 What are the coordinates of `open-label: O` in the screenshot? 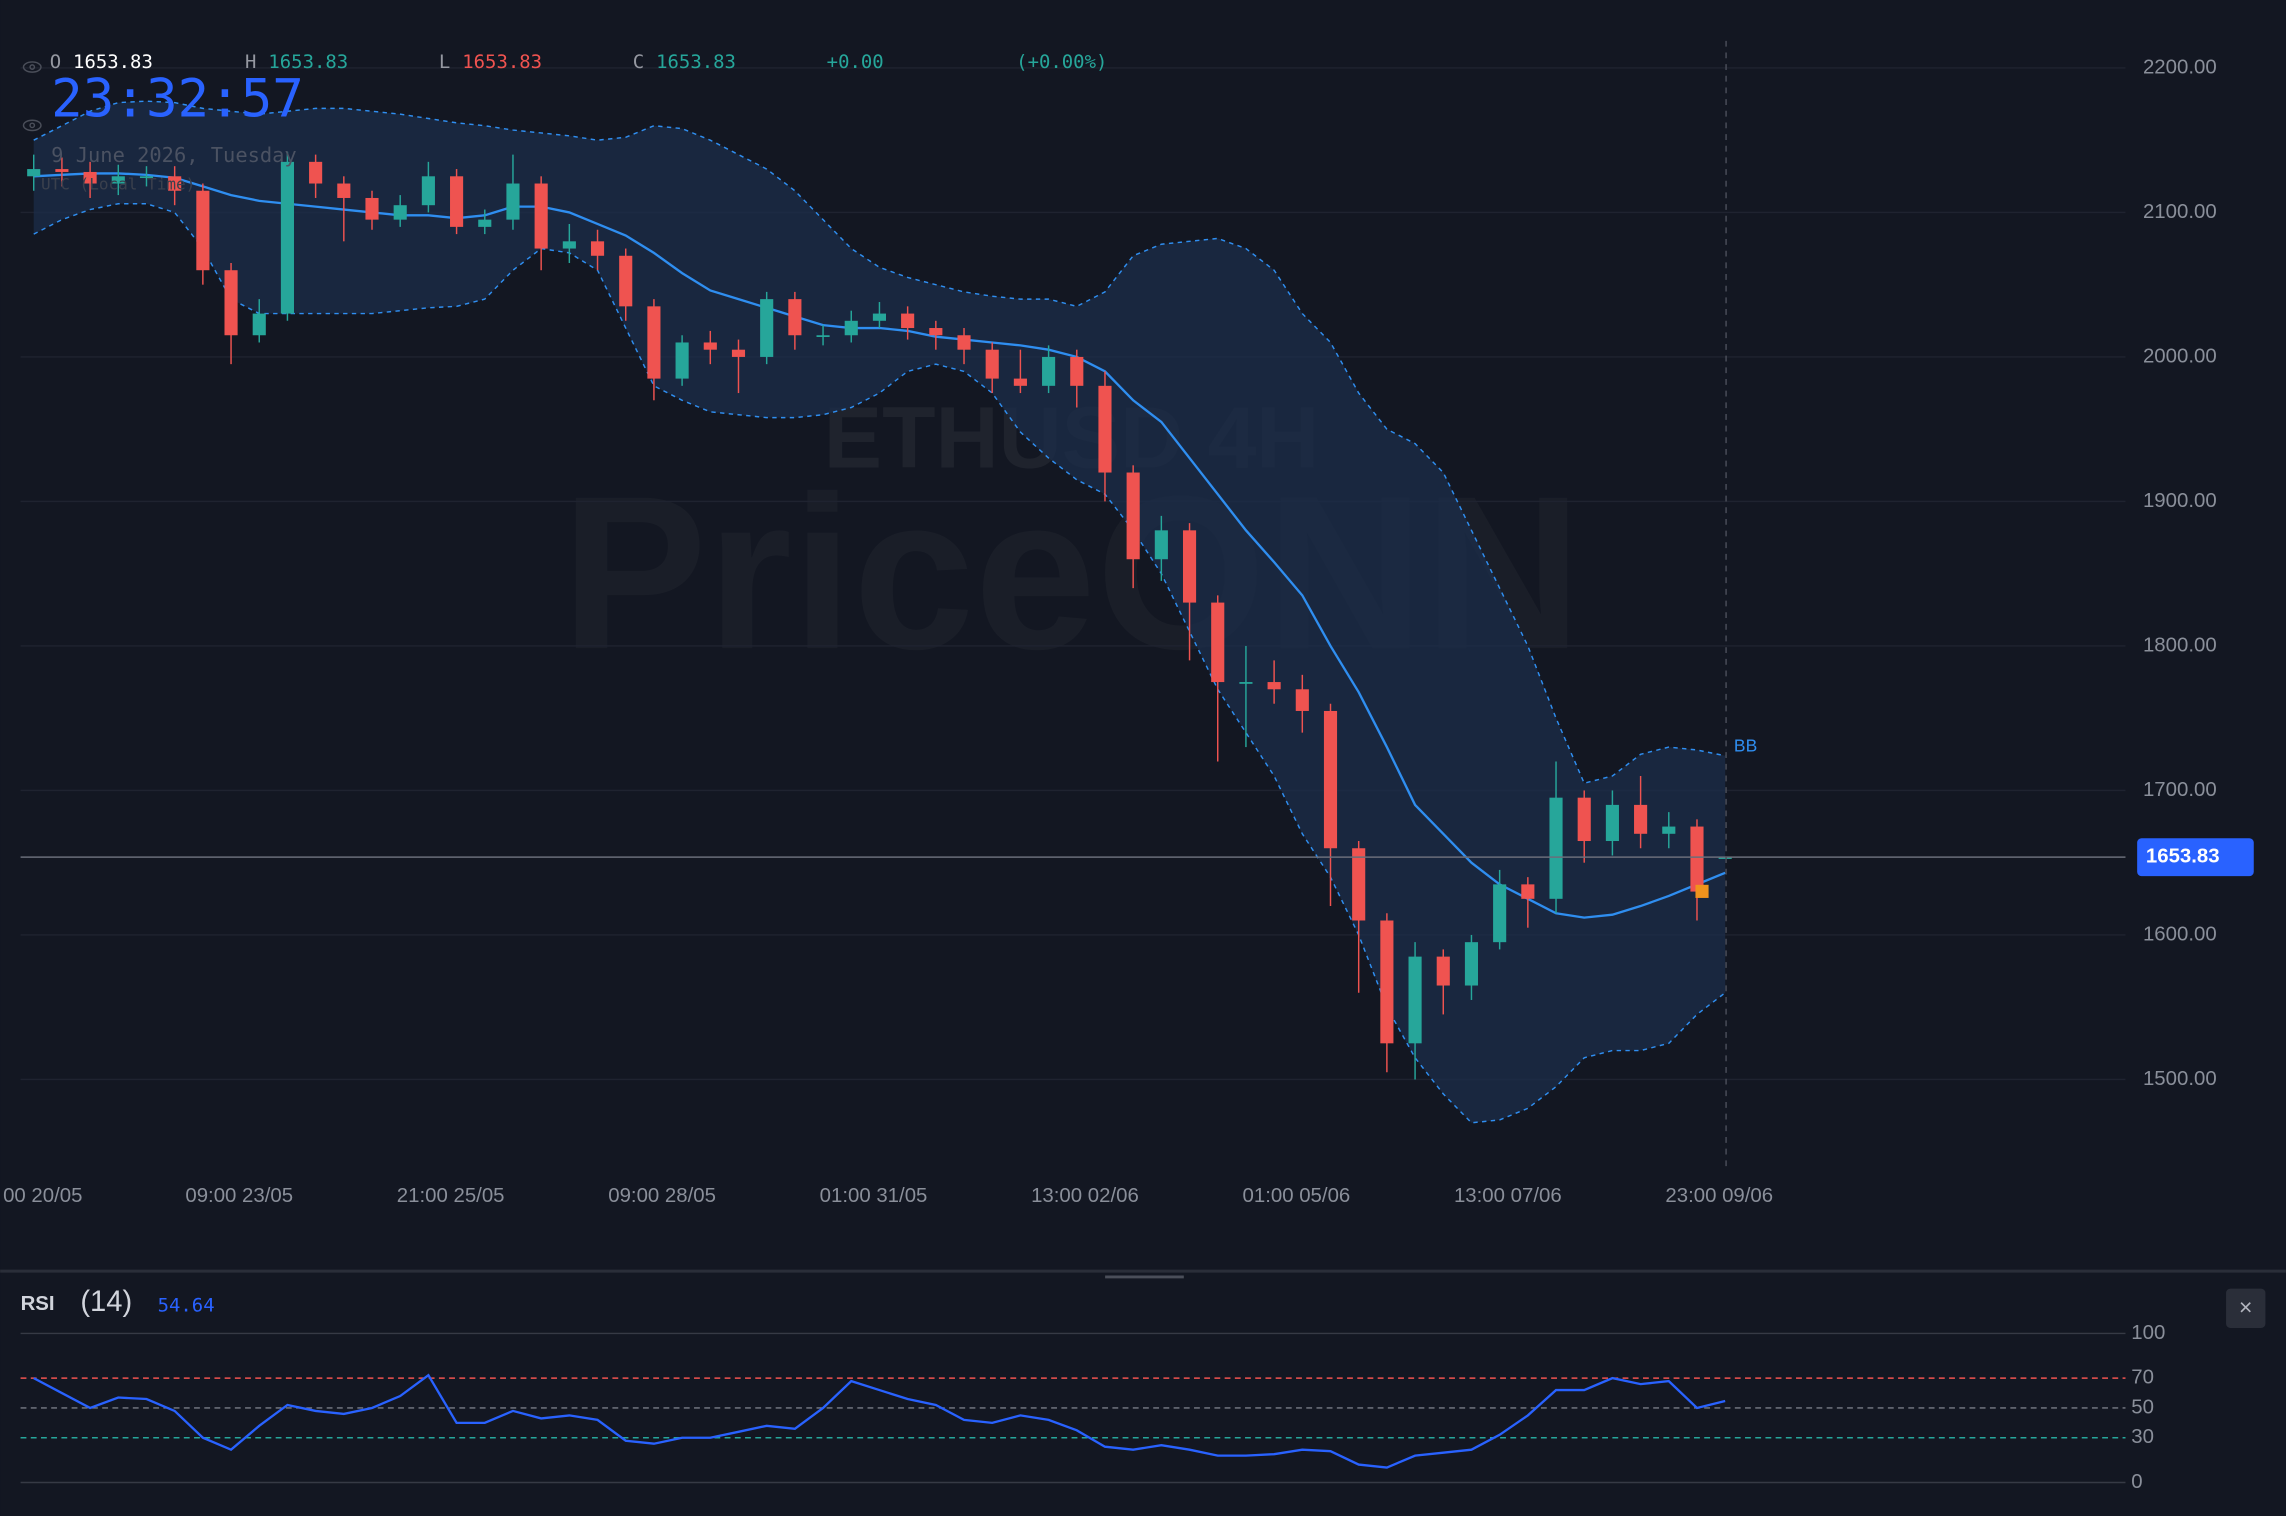 It's located at (55, 62).